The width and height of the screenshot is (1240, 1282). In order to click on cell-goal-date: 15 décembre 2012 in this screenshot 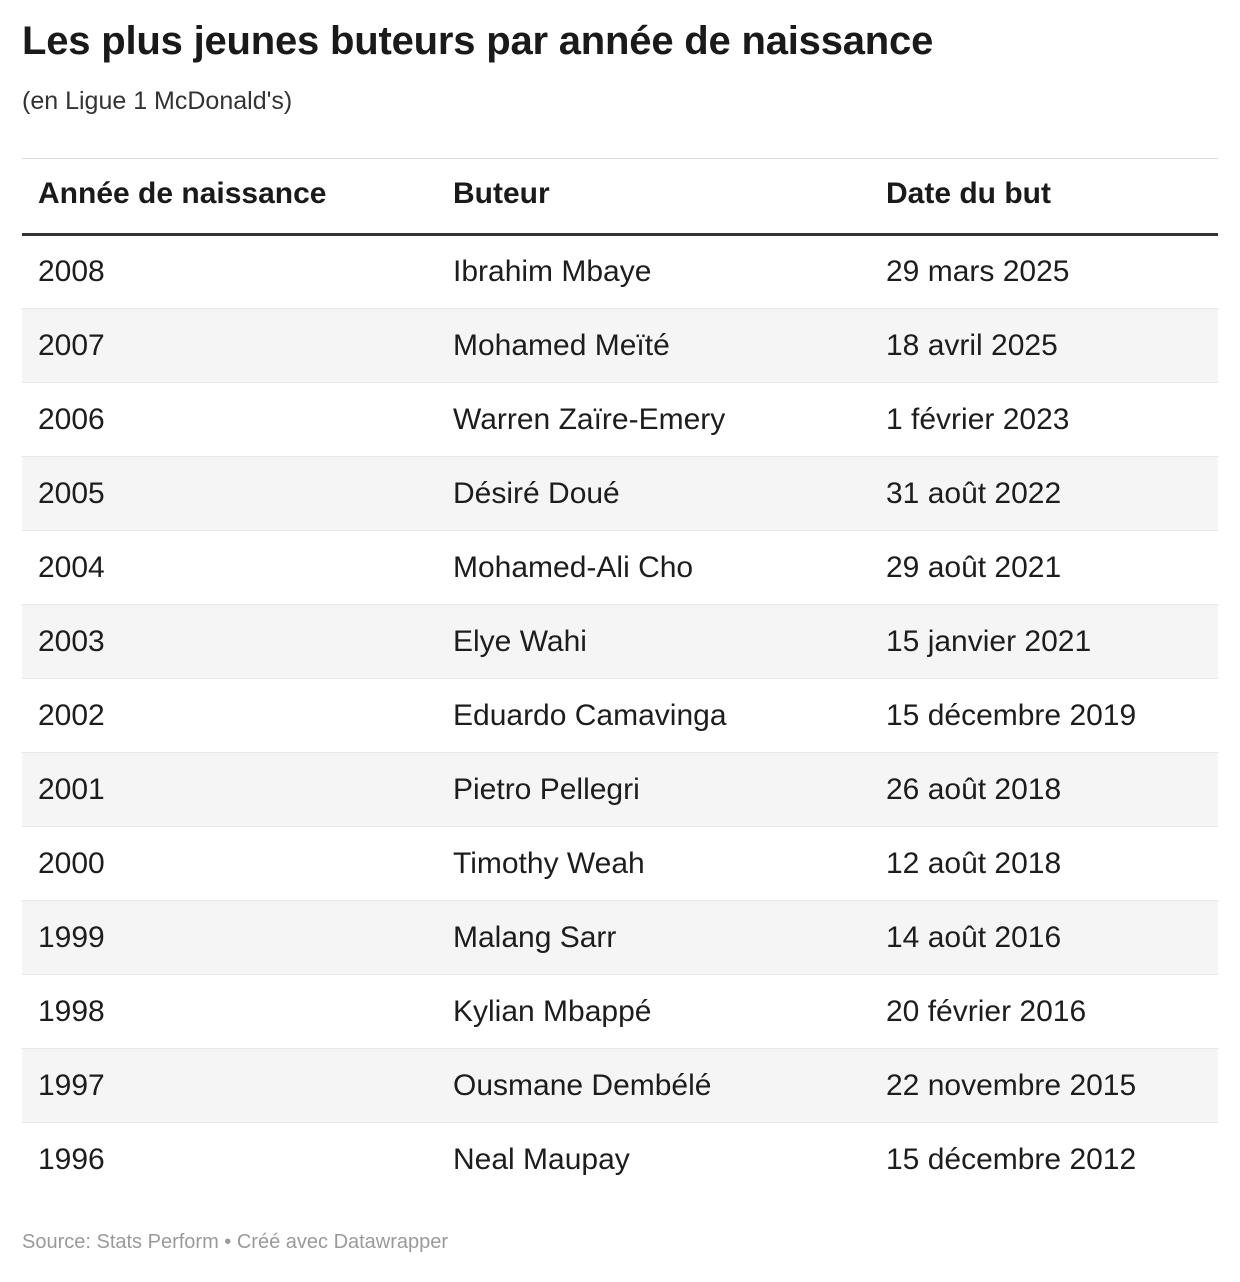, I will do `click(1044, 1159)`.